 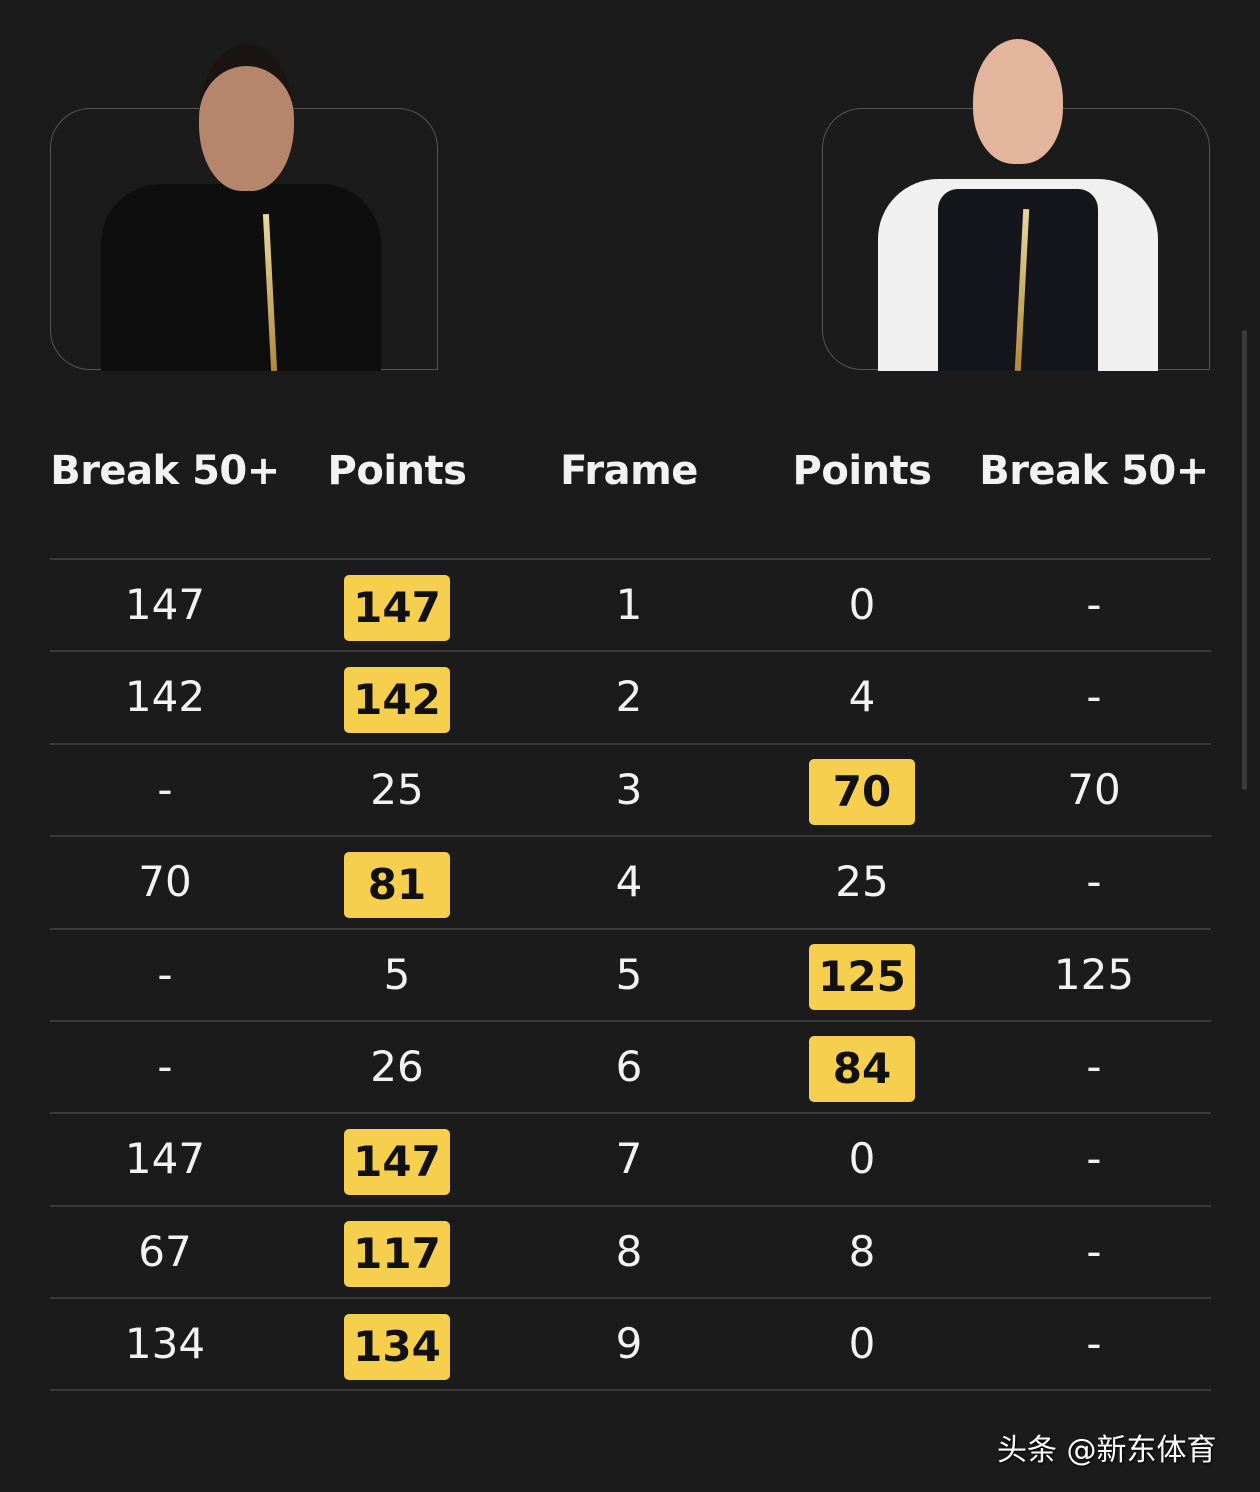 I want to click on winning-points-badge: 70, so click(x=862, y=792).